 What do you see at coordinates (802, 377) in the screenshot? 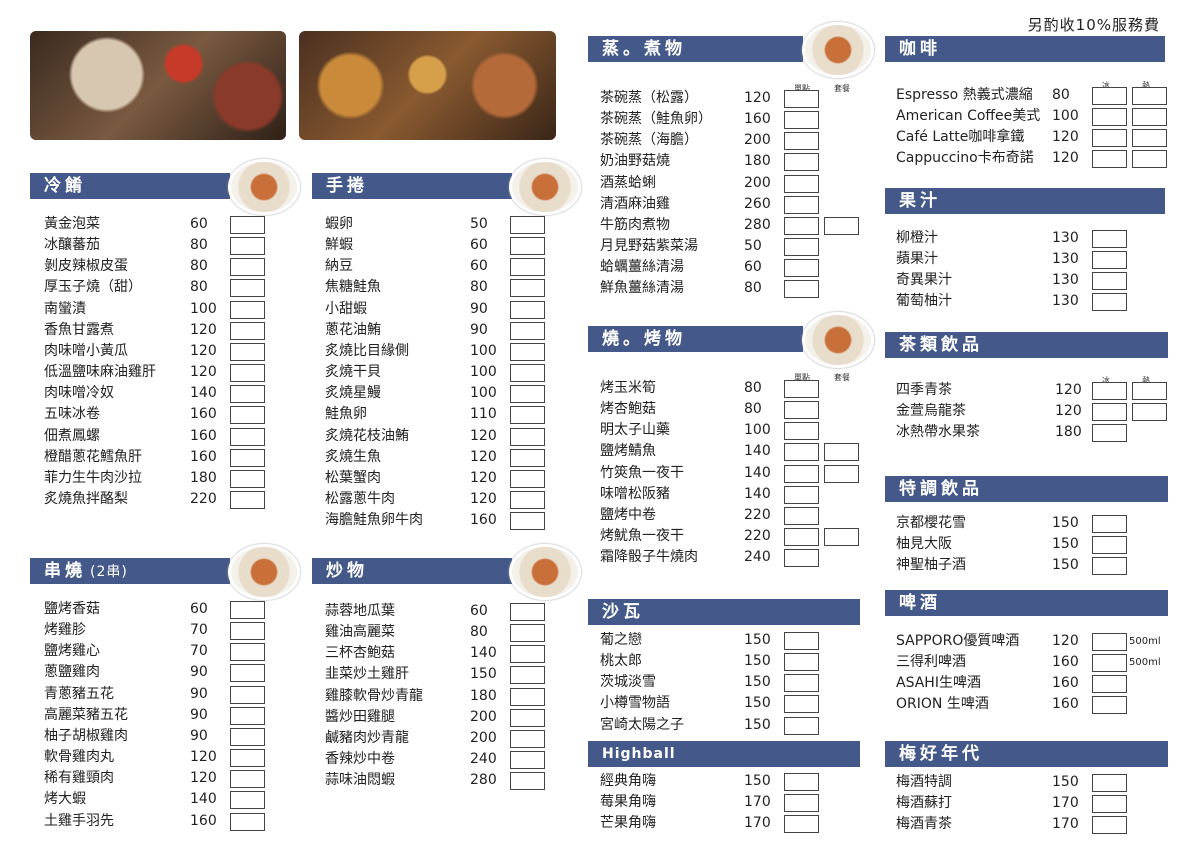
I see `column-label: 單點` at bounding box center [802, 377].